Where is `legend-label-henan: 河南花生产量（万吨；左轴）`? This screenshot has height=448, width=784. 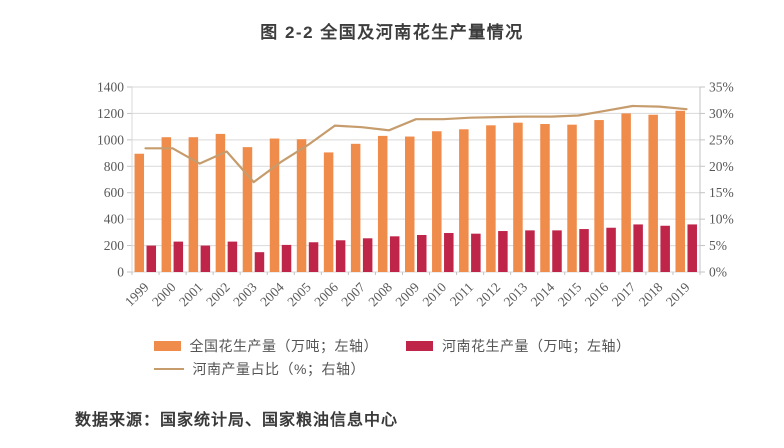
legend-label-henan: 河南花生产量（万吨；左轴） is located at coordinates (536, 345).